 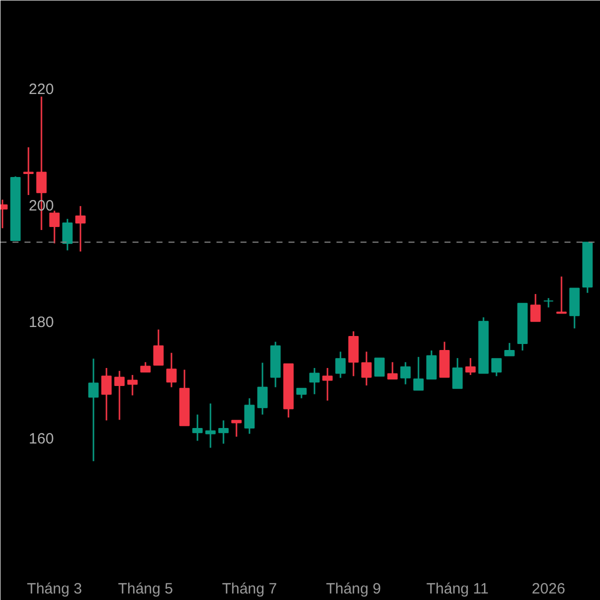 What do you see at coordinates (145, 589) in the screenshot?
I see `x-tick-label: Tháng 5` at bounding box center [145, 589].